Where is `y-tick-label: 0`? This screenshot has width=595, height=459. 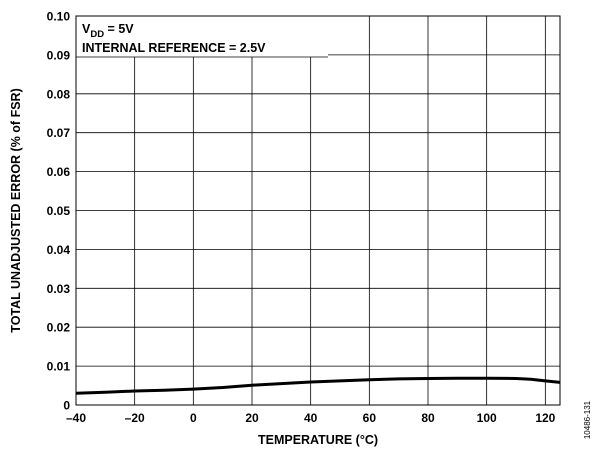
y-tick-label: 0 is located at coordinates (66, 406).